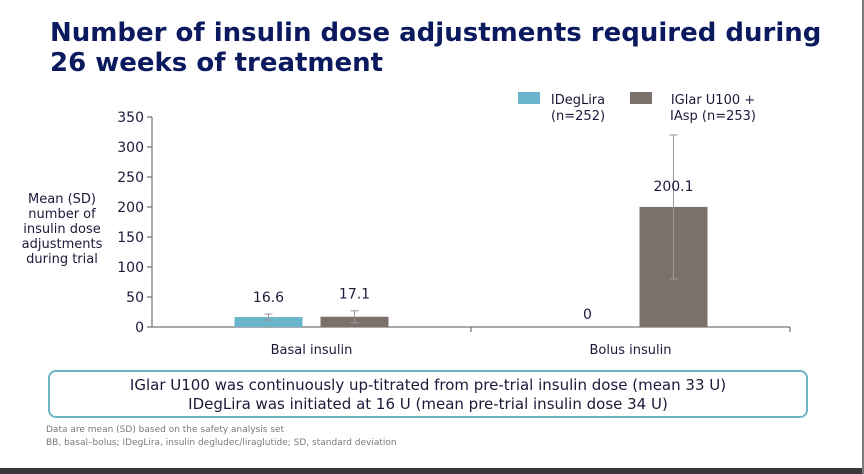 The height and width of the screenshot is (474, 864). What do you see at coordinates (62, 244) in the screenshot?
I see `y-axis-label-line: adjustments` at bounding box center [62, 244].